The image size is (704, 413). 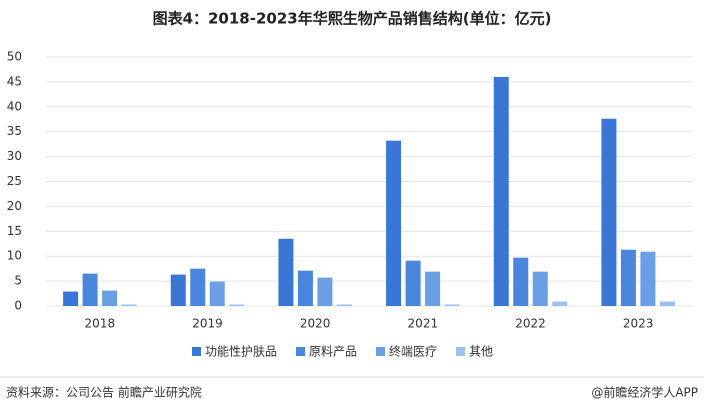 What do you see at coordinates (14, 57) in the screenshot?
I see `y-tick-label: 50` at bounding box center [14, 57].